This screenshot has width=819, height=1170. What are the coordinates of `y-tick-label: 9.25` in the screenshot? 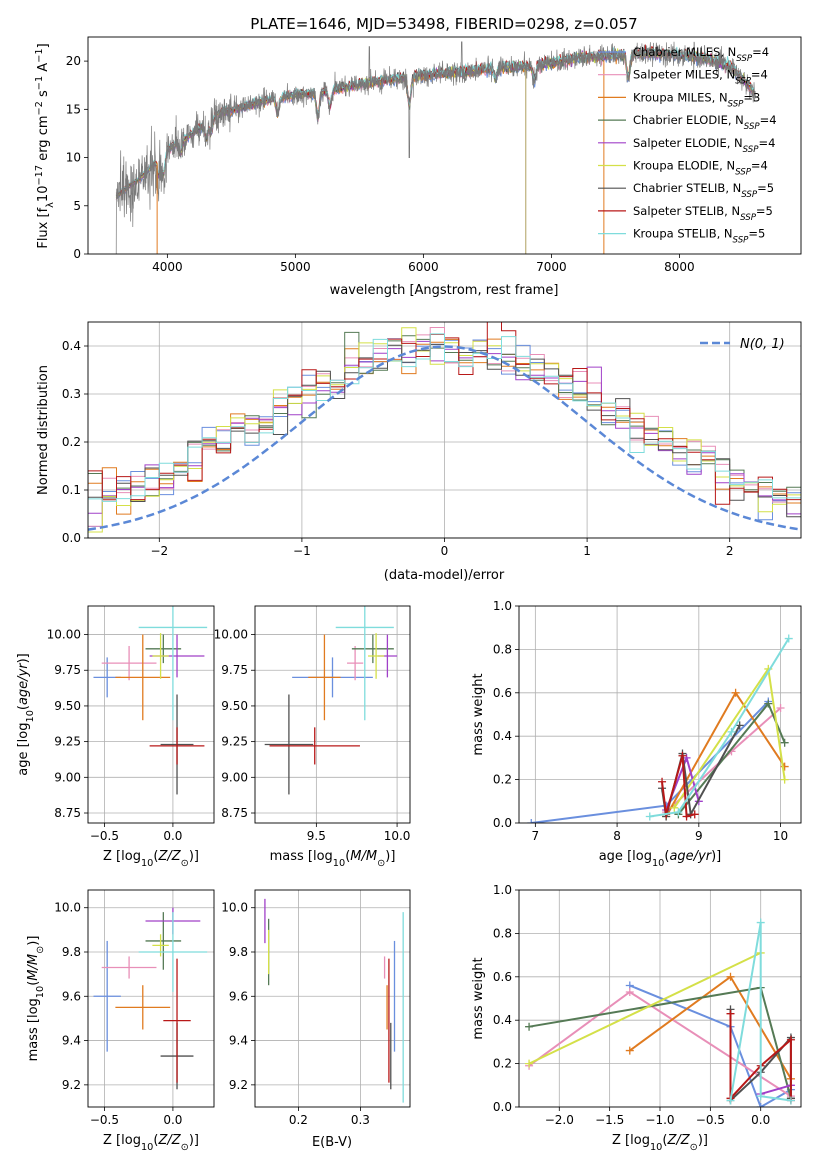 It's located at (67, 742).